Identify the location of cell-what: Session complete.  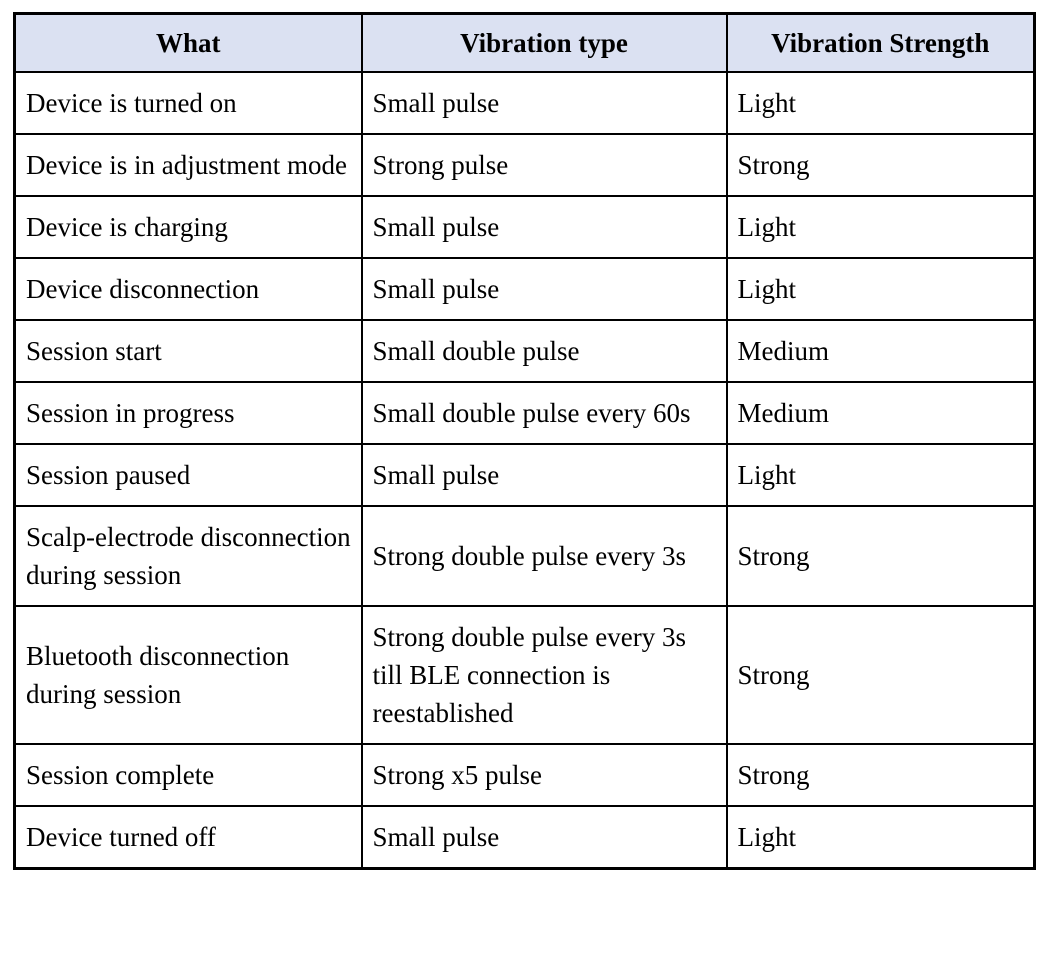
(188, 775).